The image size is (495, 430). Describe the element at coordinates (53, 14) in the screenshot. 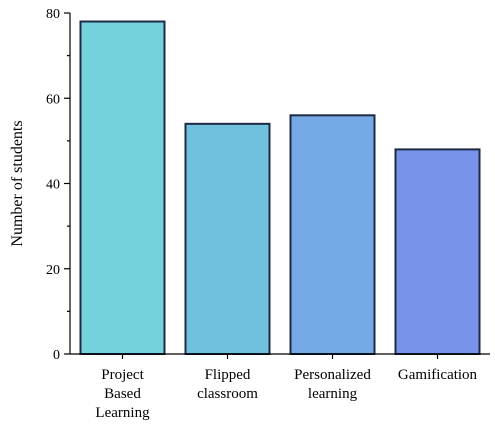

I see `y-tick-label: 80` at that location.